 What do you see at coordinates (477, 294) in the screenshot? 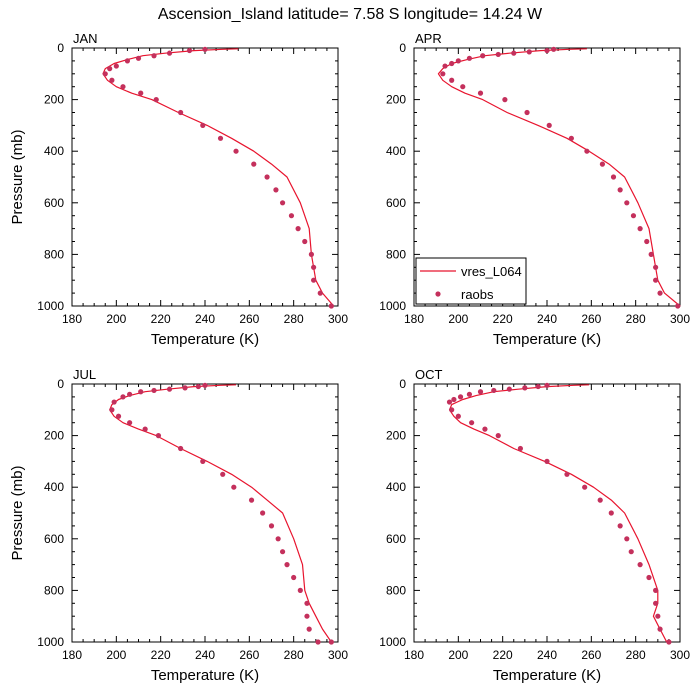
I see `legend-marker-label: raobs` at bounding box center [477, 294].